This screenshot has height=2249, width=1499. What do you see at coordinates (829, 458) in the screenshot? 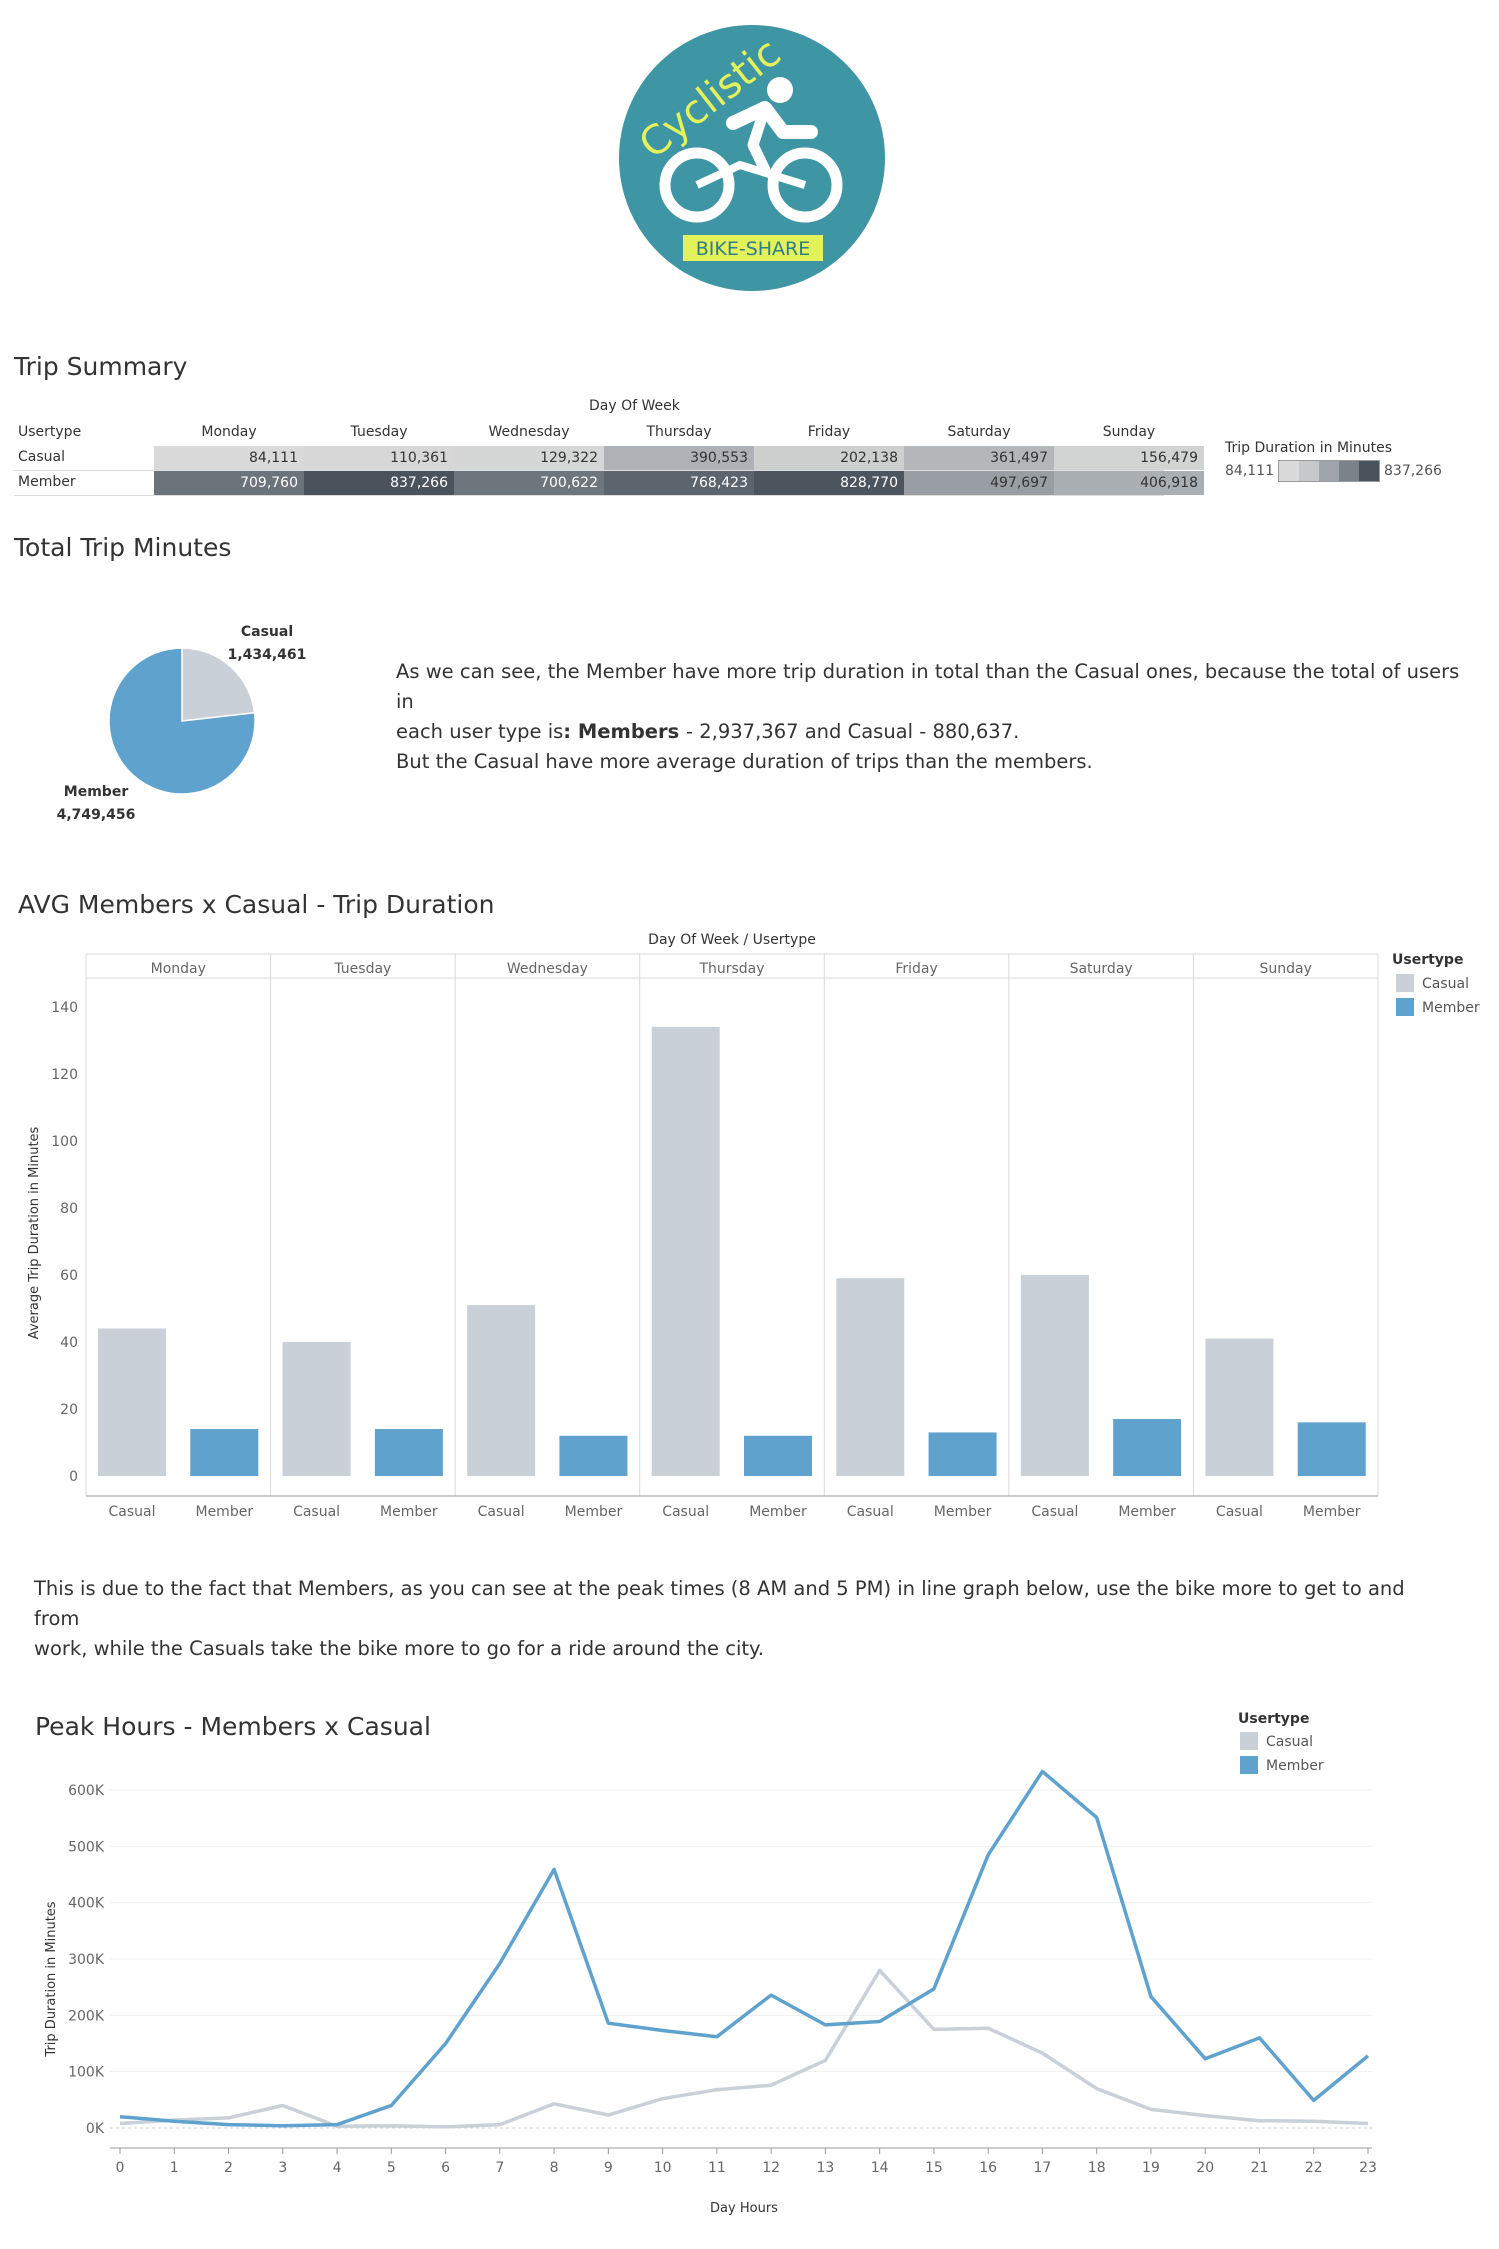
I see `summary-cell: 202,138` at bounding box center [829, 458].